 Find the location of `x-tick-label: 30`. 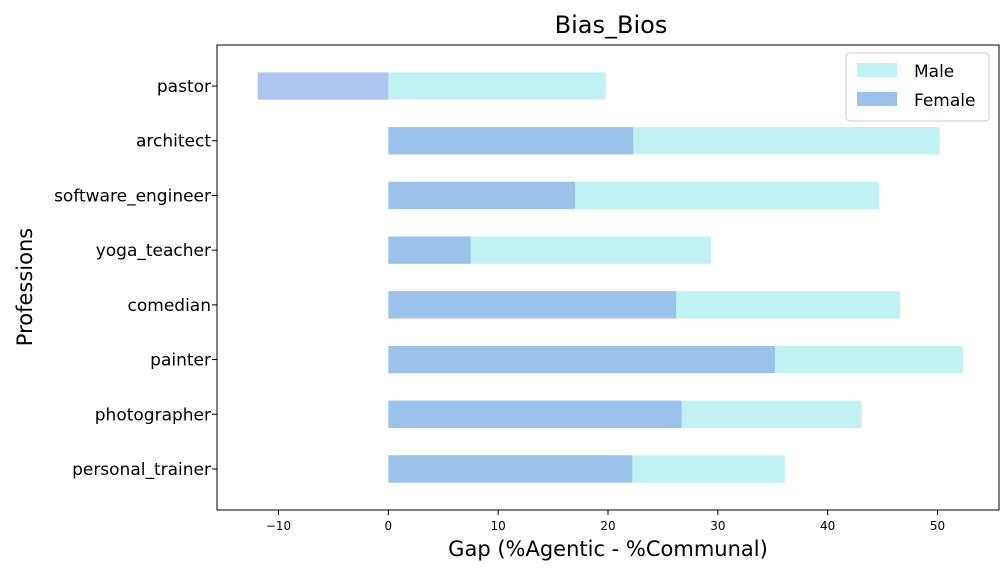

x-tick-label: 30 is located at coordinates (717, 526).